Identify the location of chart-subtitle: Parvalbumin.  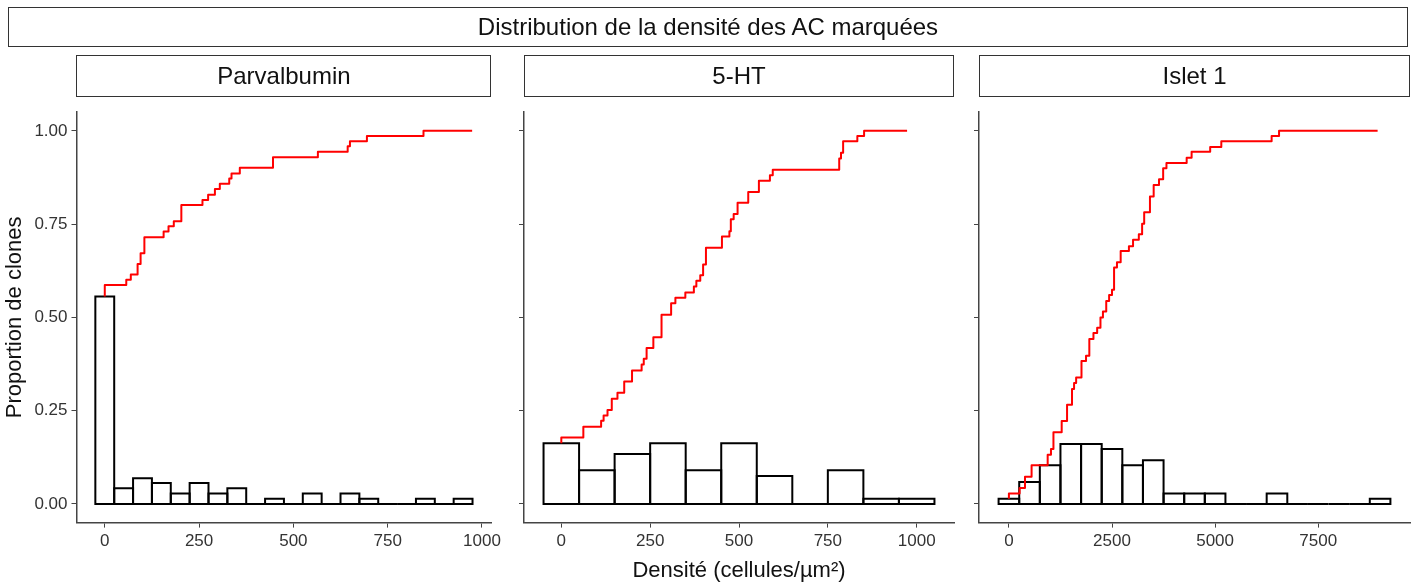
(284, 76).